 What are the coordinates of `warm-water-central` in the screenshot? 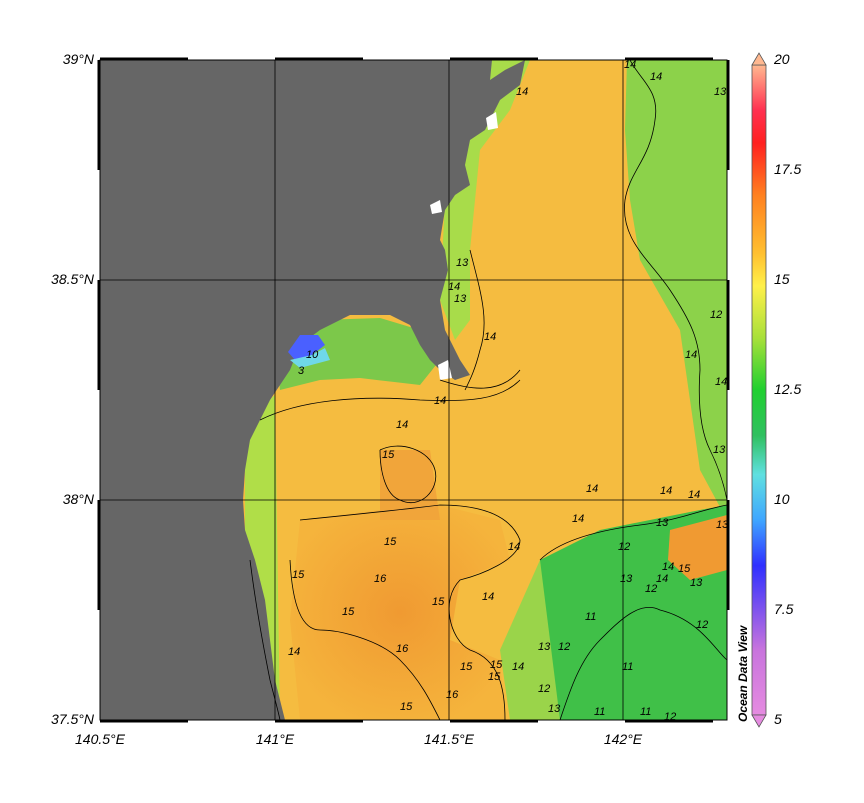 It's located at (400, 612).